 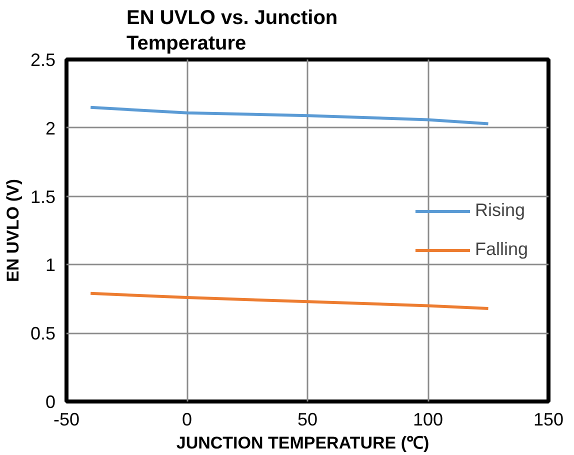 I want to click on x-tick-label: 100, so click(x=428, y=420).